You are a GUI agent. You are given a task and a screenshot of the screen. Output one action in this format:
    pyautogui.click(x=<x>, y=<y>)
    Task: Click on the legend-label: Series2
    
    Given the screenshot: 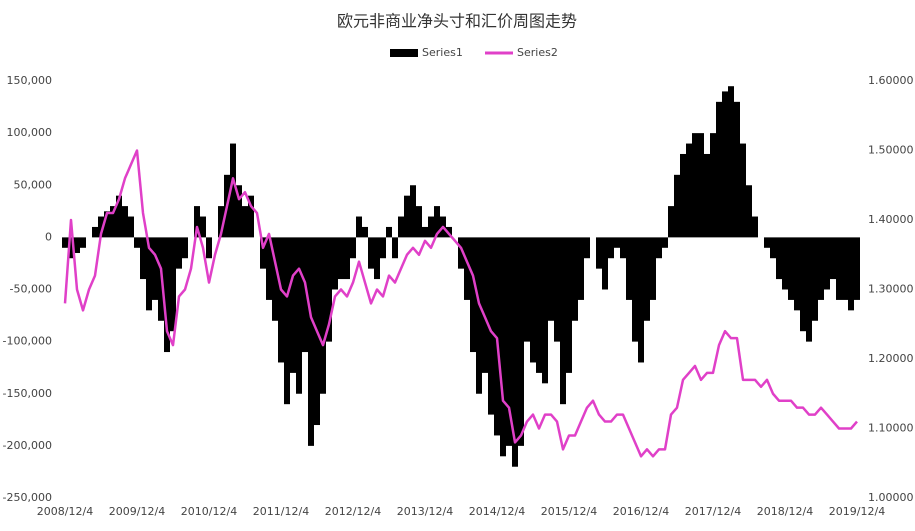 What is the action you would take?
    pyautogui.click(x=537, y=52)
    